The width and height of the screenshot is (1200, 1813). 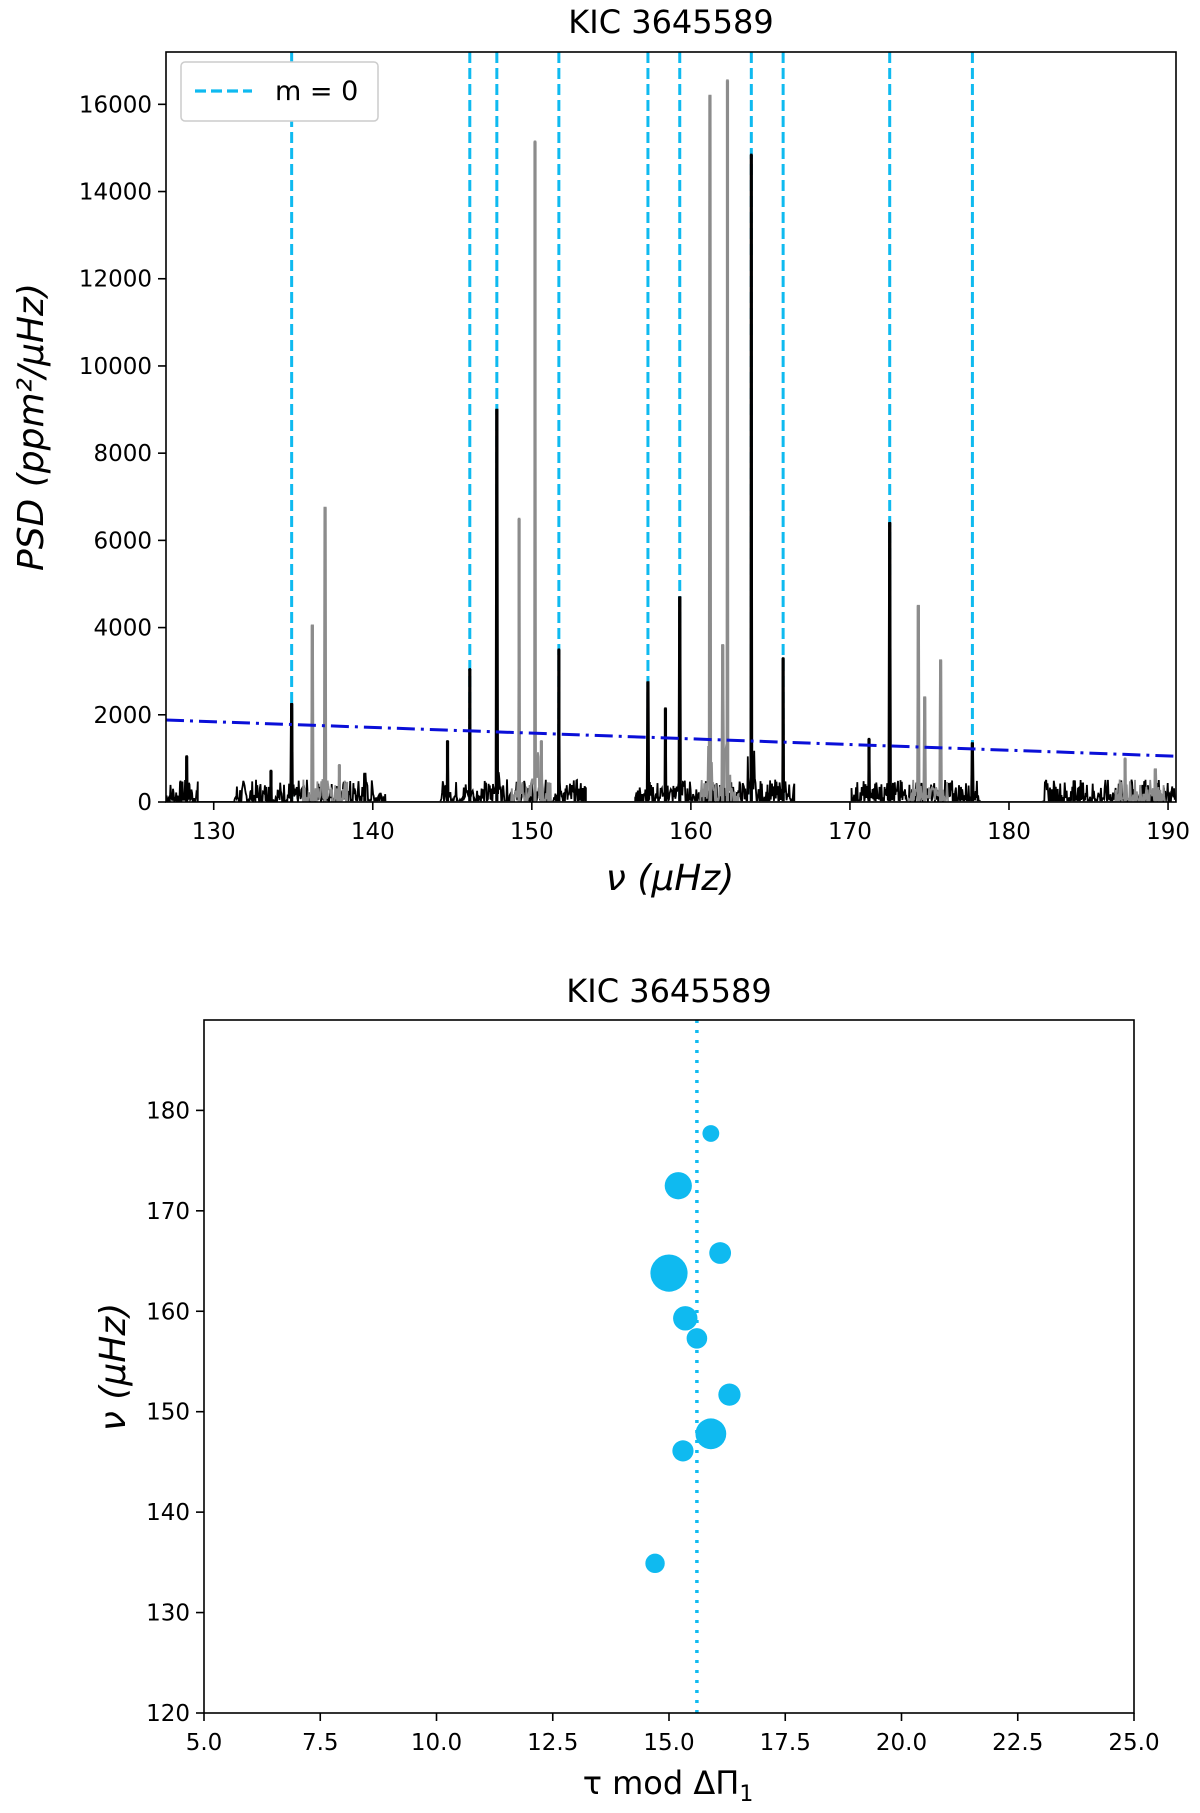 What do you see at coordinates (316, 91) in the screenshot?
I see `legend-label-m0: m = 0` at bounding box center [316, 91].